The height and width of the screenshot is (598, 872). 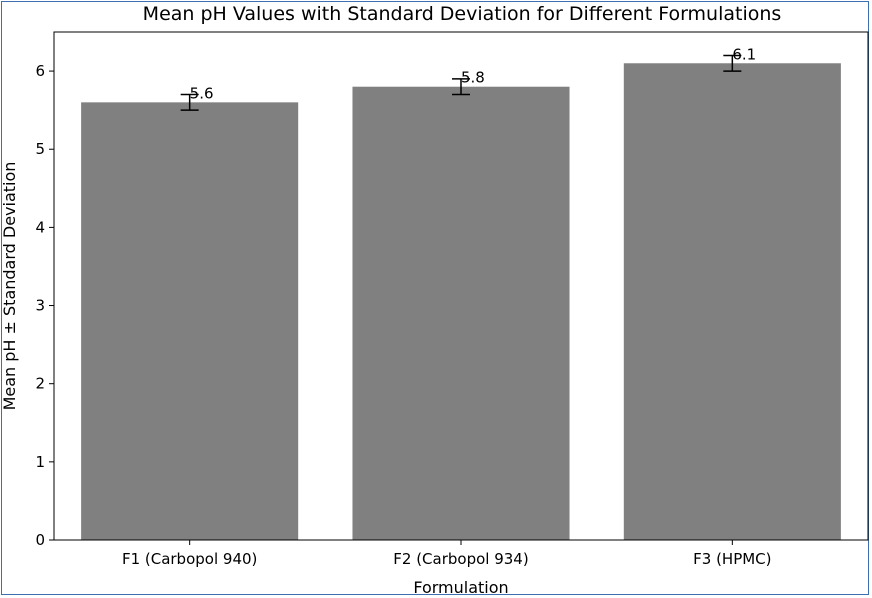 I want to click on data-label: 5.6, so click(x=202, y=93).